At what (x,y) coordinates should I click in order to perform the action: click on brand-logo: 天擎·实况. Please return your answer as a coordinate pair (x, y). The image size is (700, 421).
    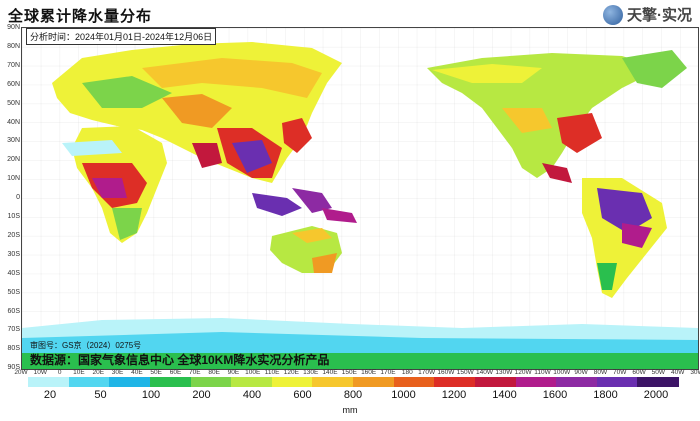
    Looking at the image, I should click on (647, 14).